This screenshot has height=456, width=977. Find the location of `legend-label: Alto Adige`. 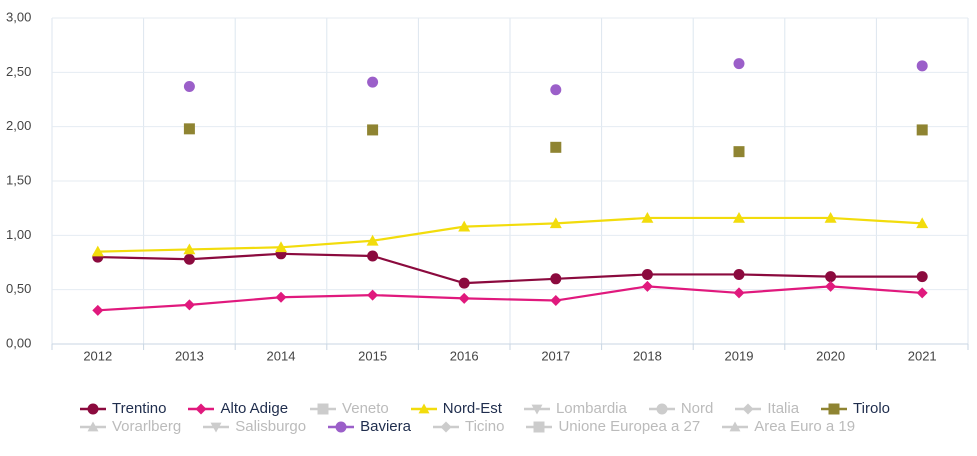

legend-label: Alto Adige is located at coordinates (254, 408).